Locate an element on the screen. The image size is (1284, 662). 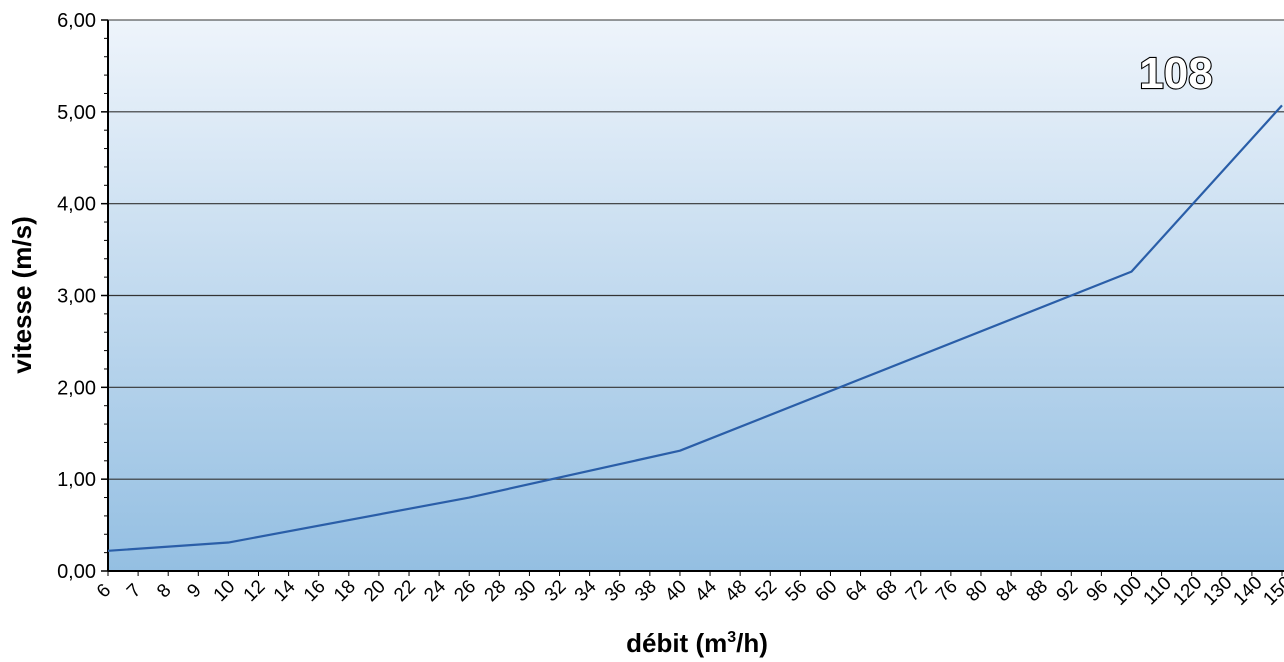
x-tick-label: 120 is located at coordinates (1187, 590).